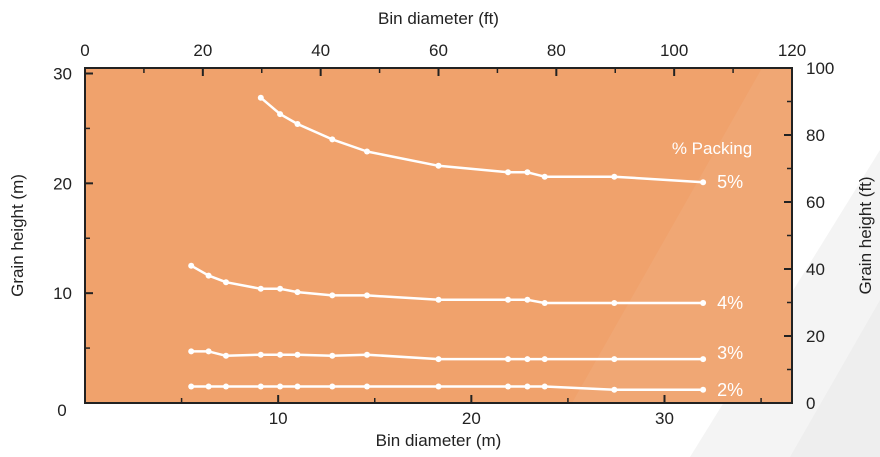 Image resolution: width=880 pixels, height=457 pixels. I want to click on series-label: 3%, so click(730, 353).